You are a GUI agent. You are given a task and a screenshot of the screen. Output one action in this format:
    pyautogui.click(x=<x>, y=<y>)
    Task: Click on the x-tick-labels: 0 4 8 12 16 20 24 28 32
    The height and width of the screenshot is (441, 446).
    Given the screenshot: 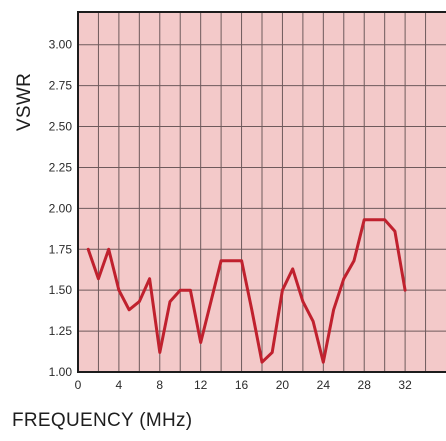 What is the action you would take?
    pyautogui.click(x=243, y=385)
    